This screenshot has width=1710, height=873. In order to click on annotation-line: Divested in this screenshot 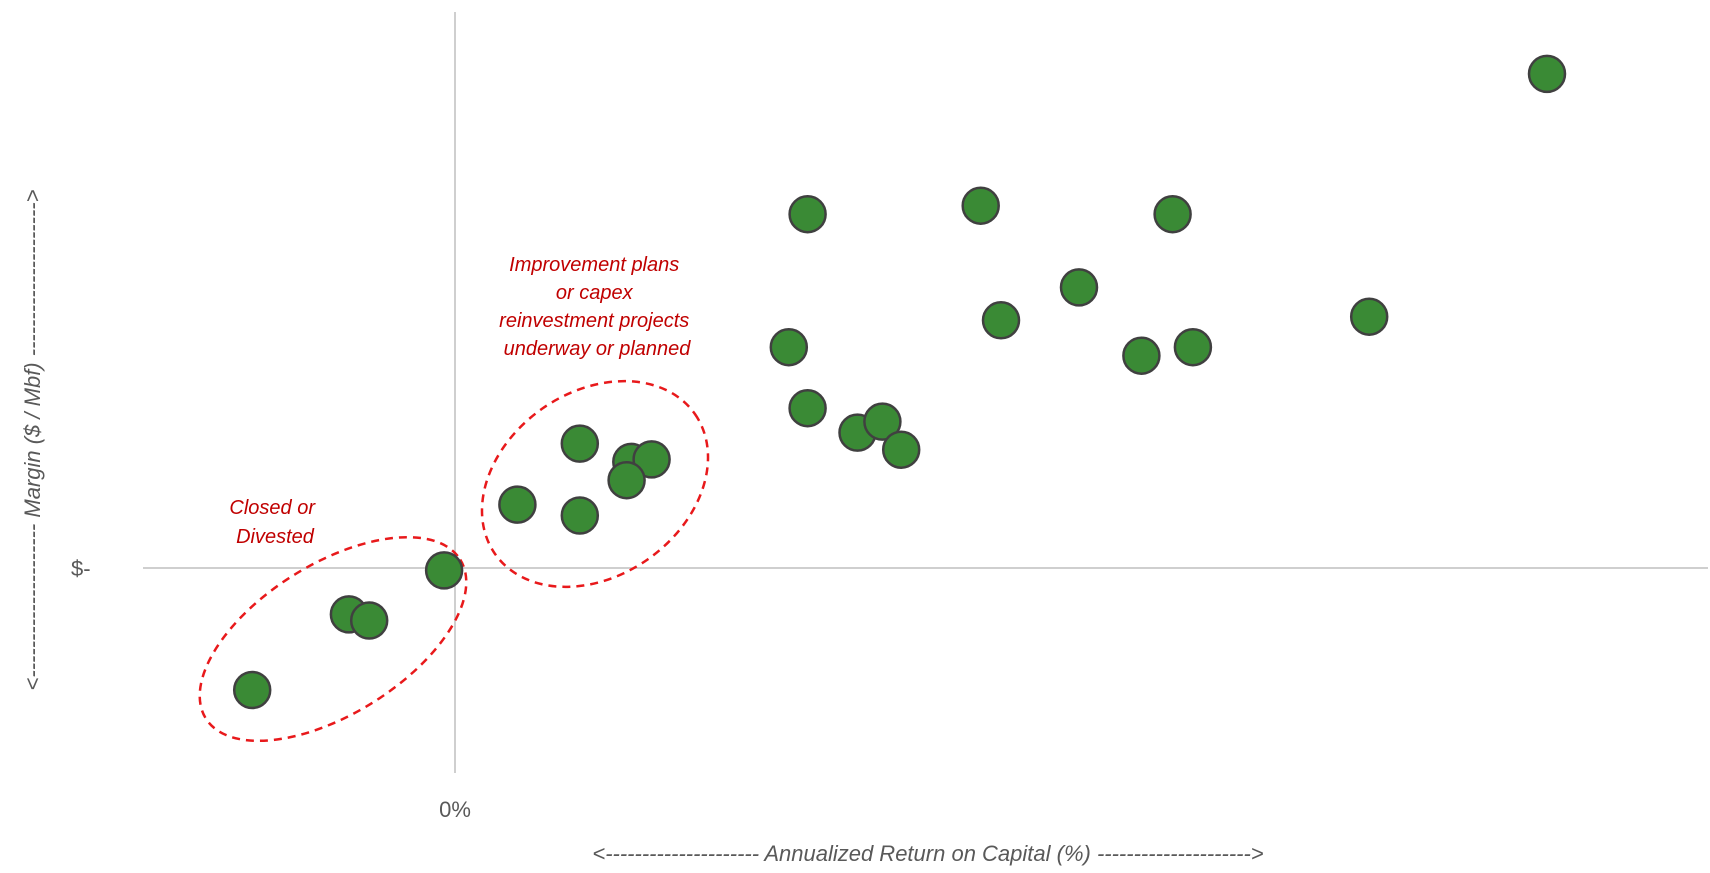, I will do `click(275, 537)`.